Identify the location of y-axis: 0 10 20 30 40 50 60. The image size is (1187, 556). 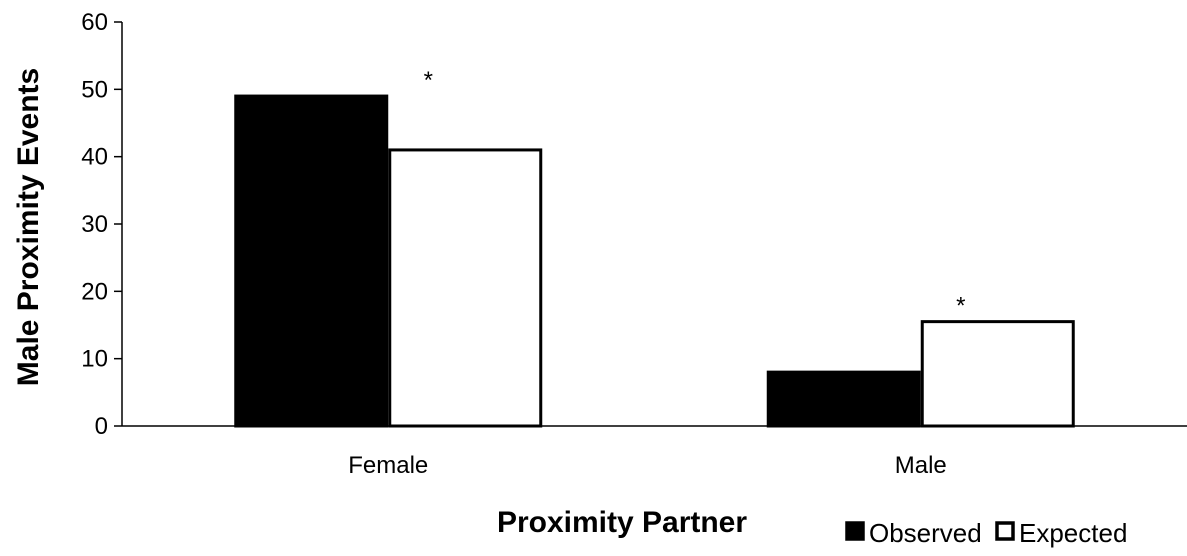
(101, 224).